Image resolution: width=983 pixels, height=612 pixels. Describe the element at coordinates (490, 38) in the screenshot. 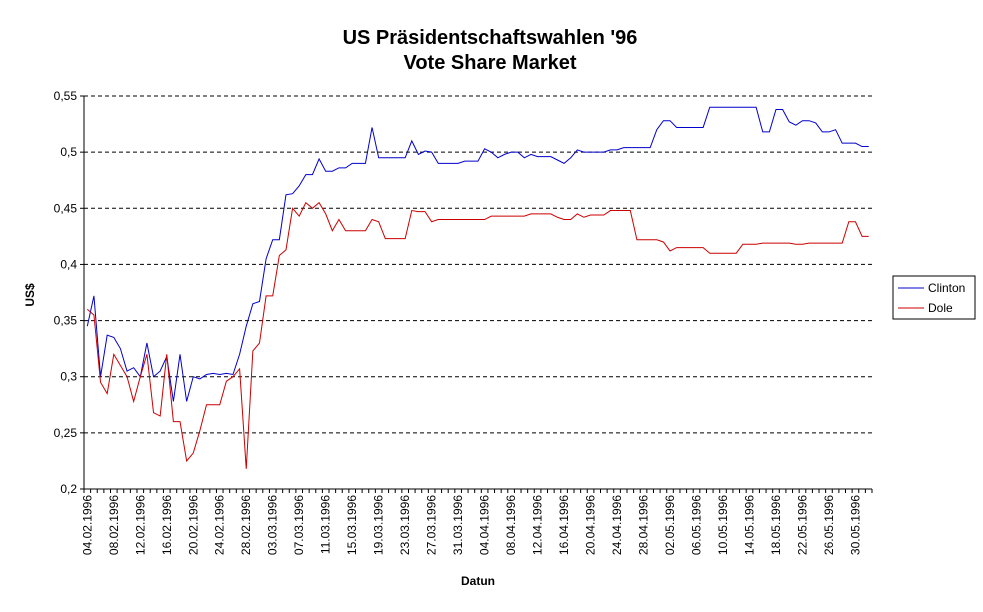

I see `chart-title-line1: US Präsidentschaftswahlen '96` at that location.